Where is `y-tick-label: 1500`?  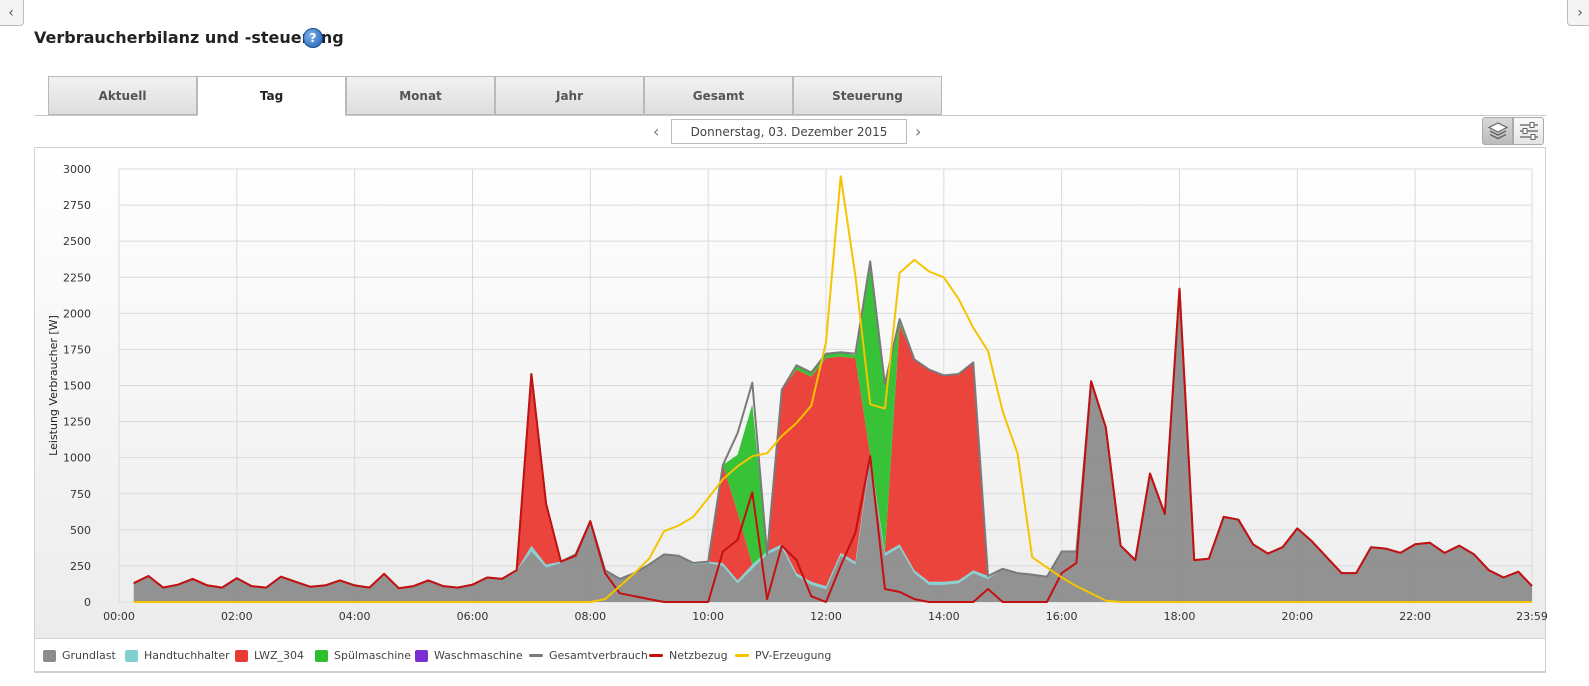
y-tick-label: 1500 is located at coordinates (77, 386).